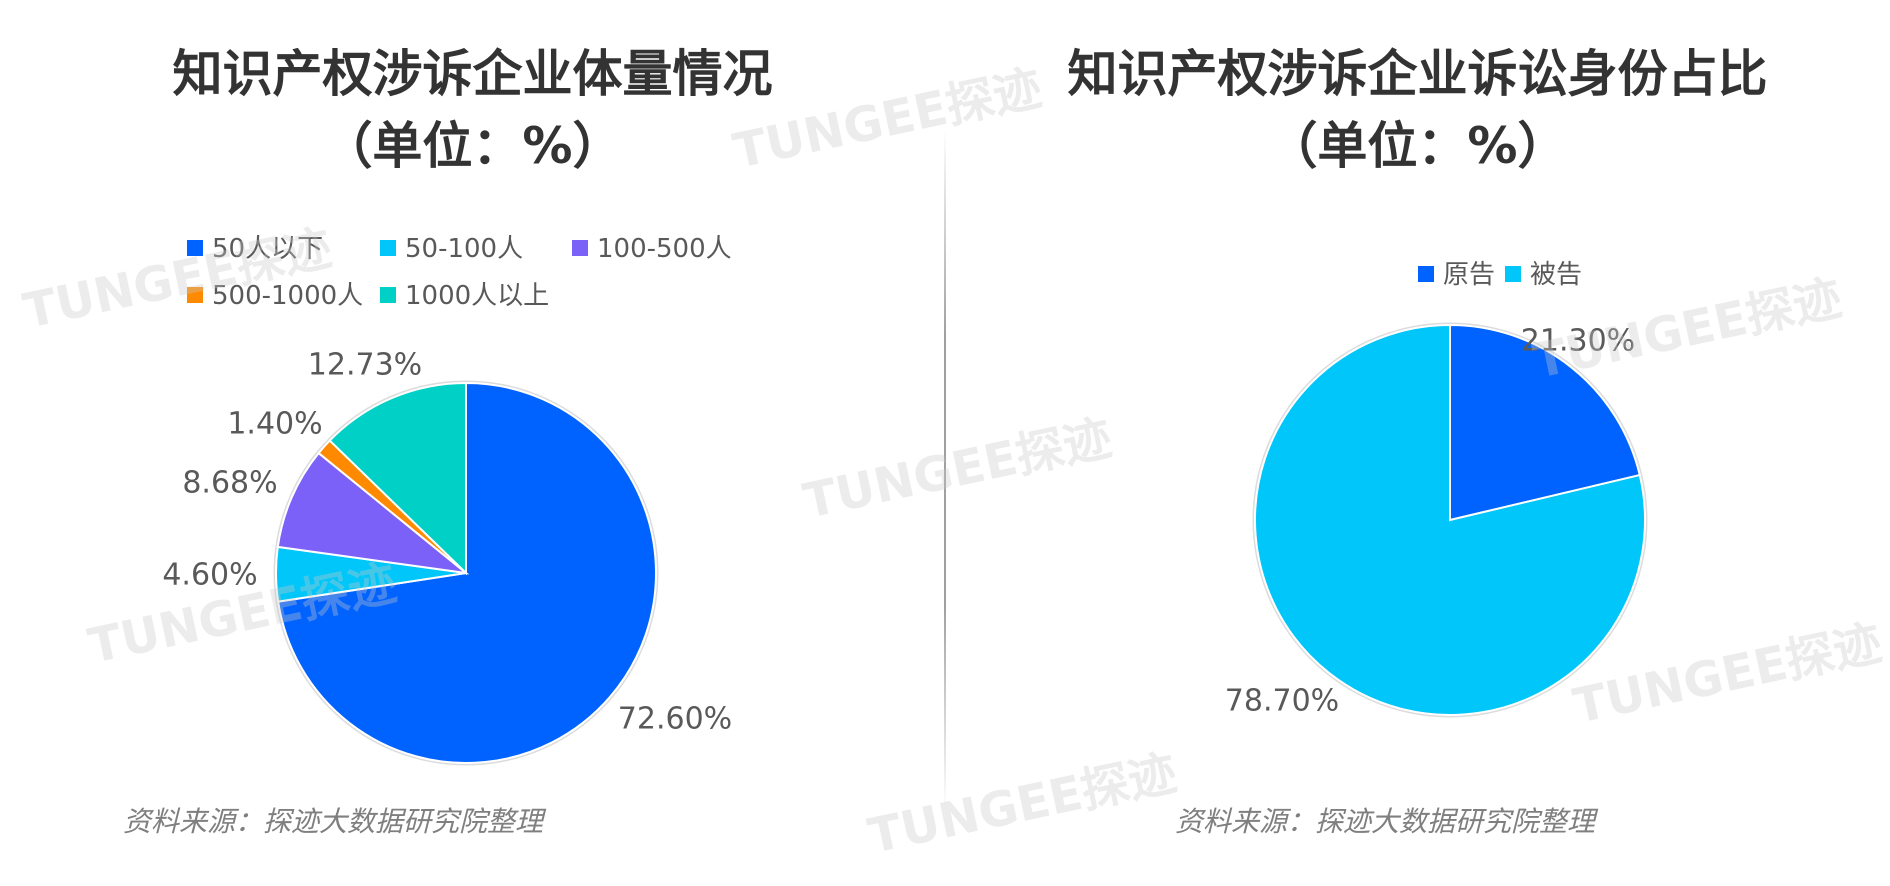 The width and height of the screenshot is (1890, 886). I want to click on legend-label: 50-100人, so click(464, 249).